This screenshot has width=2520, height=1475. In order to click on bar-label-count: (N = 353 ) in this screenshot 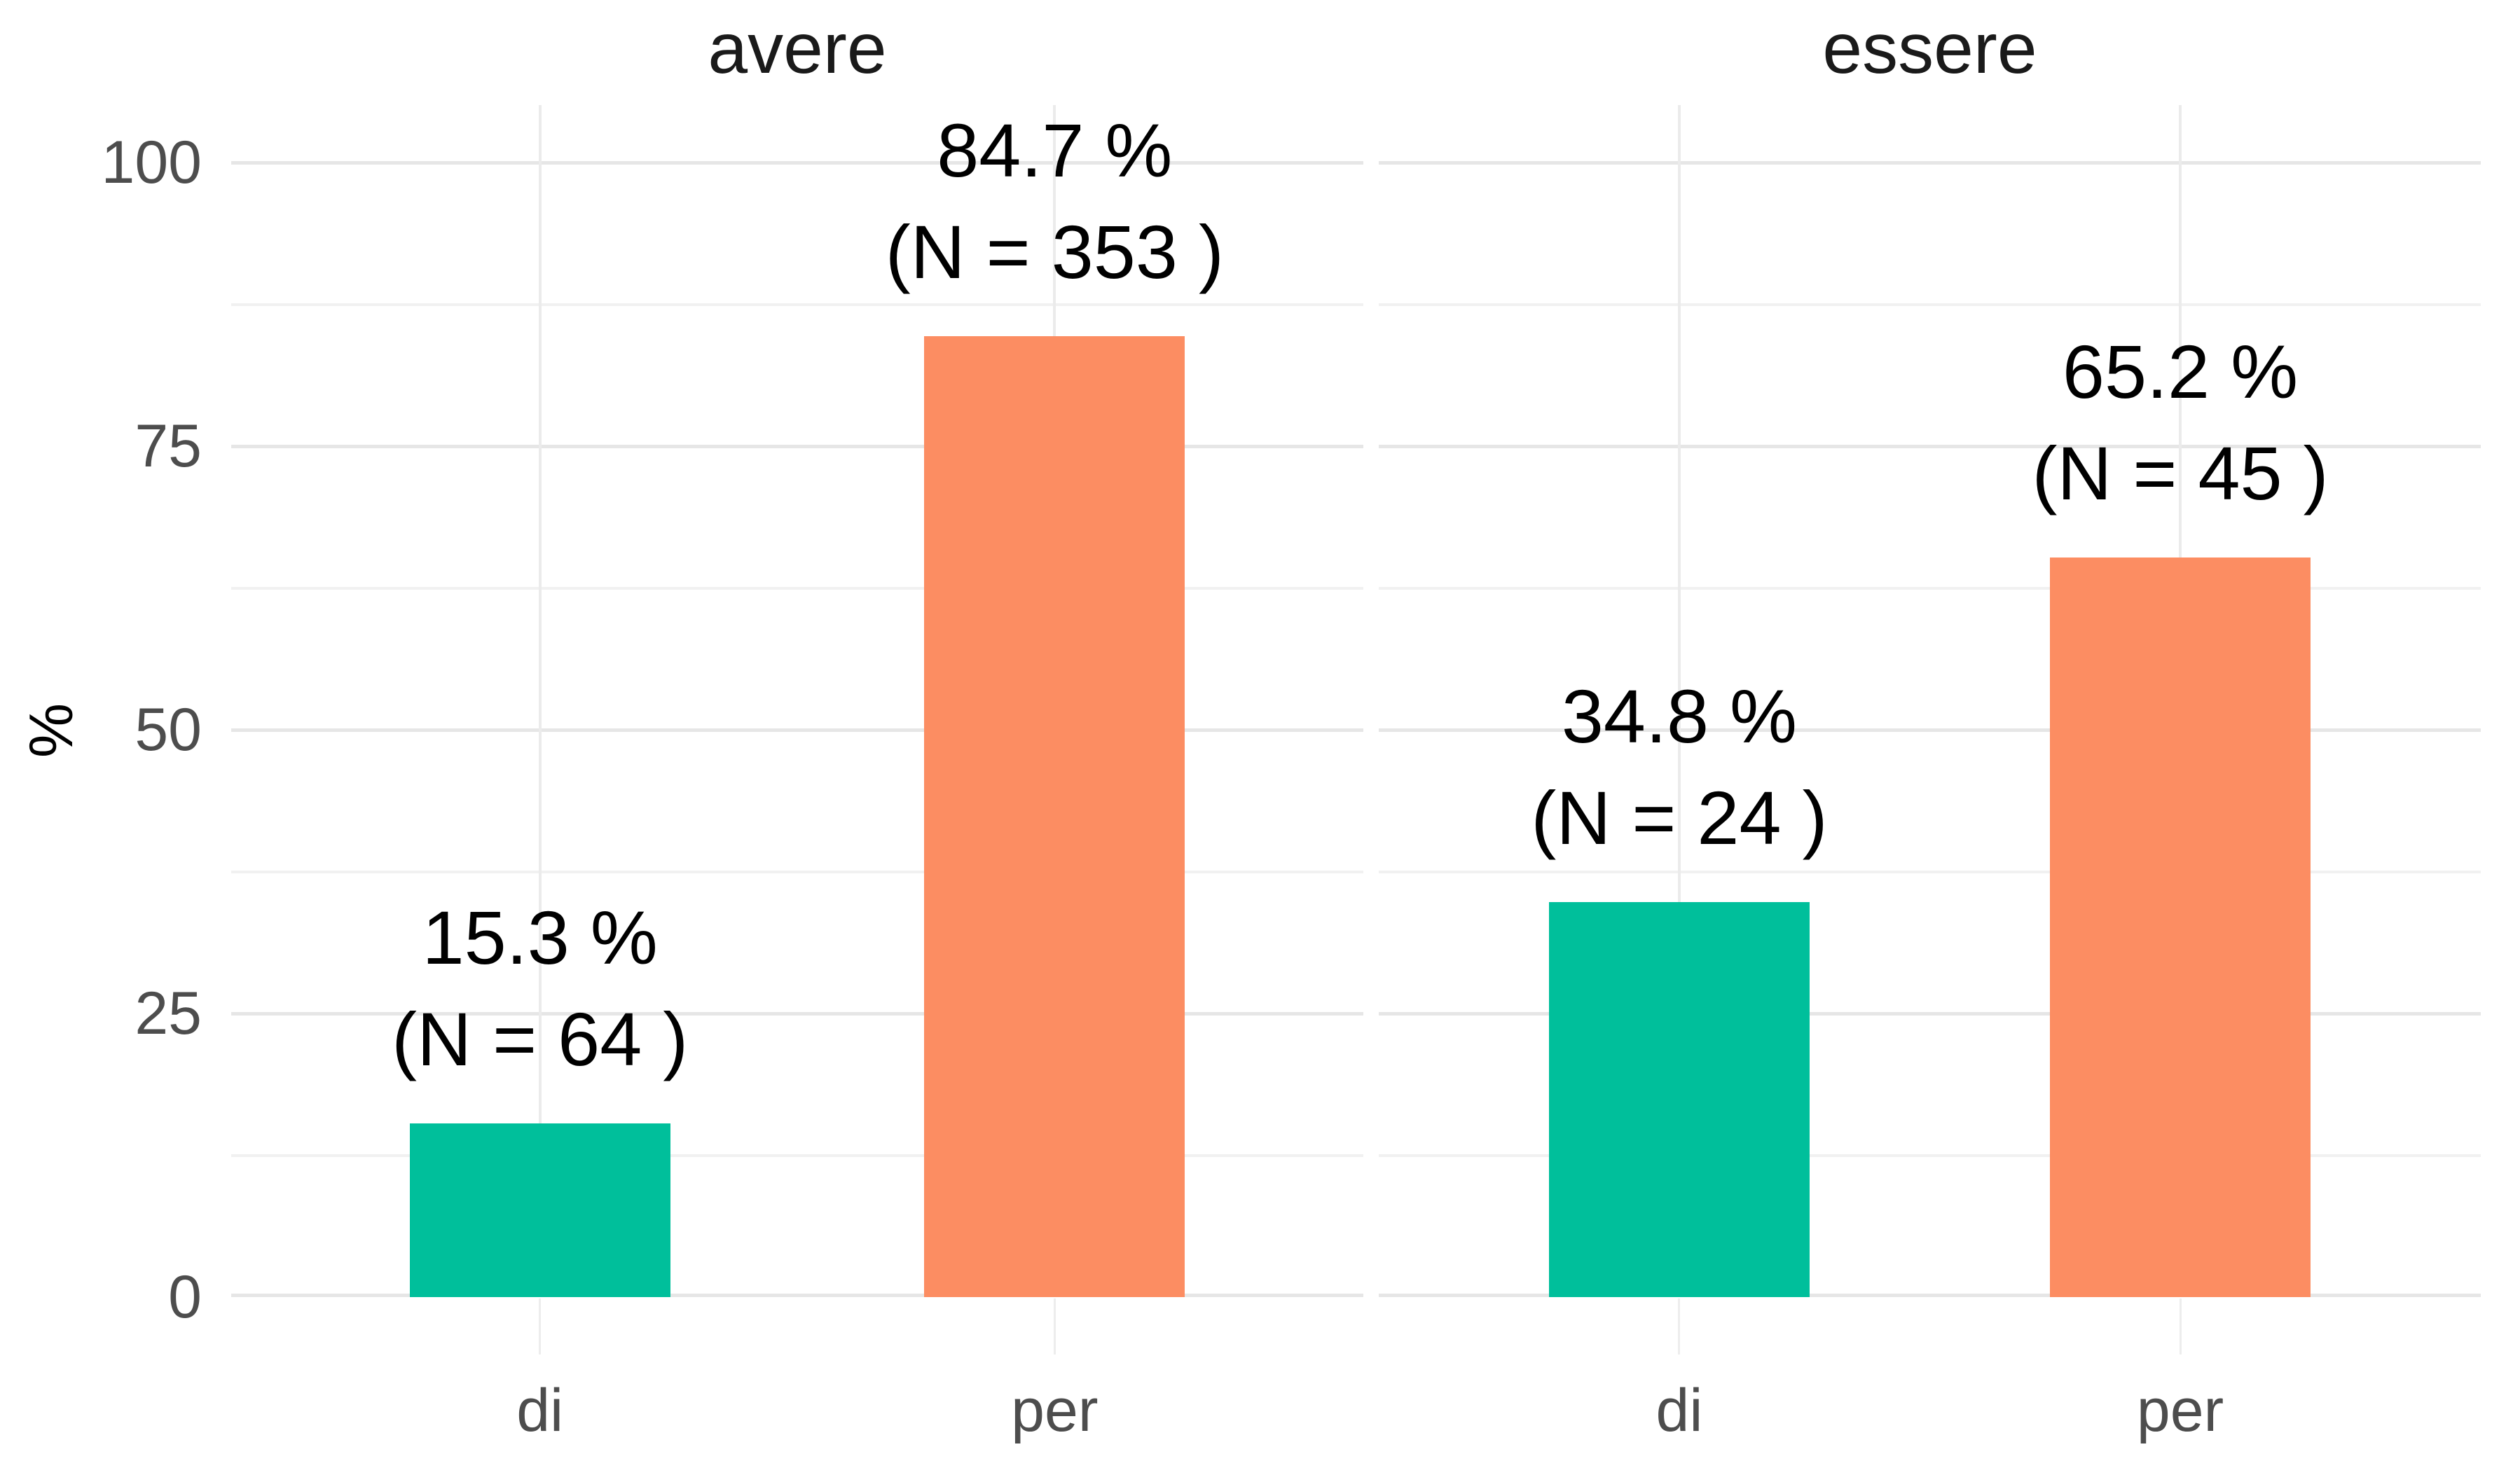, I will do `click(1054, 251)`.